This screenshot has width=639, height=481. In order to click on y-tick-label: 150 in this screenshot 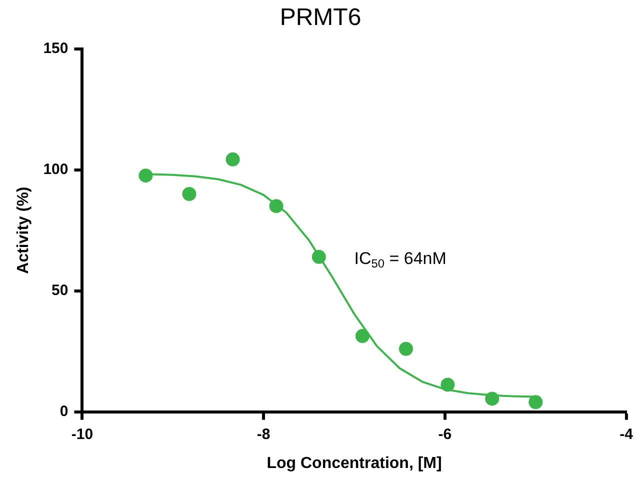, I will do `click(55, 48)`.